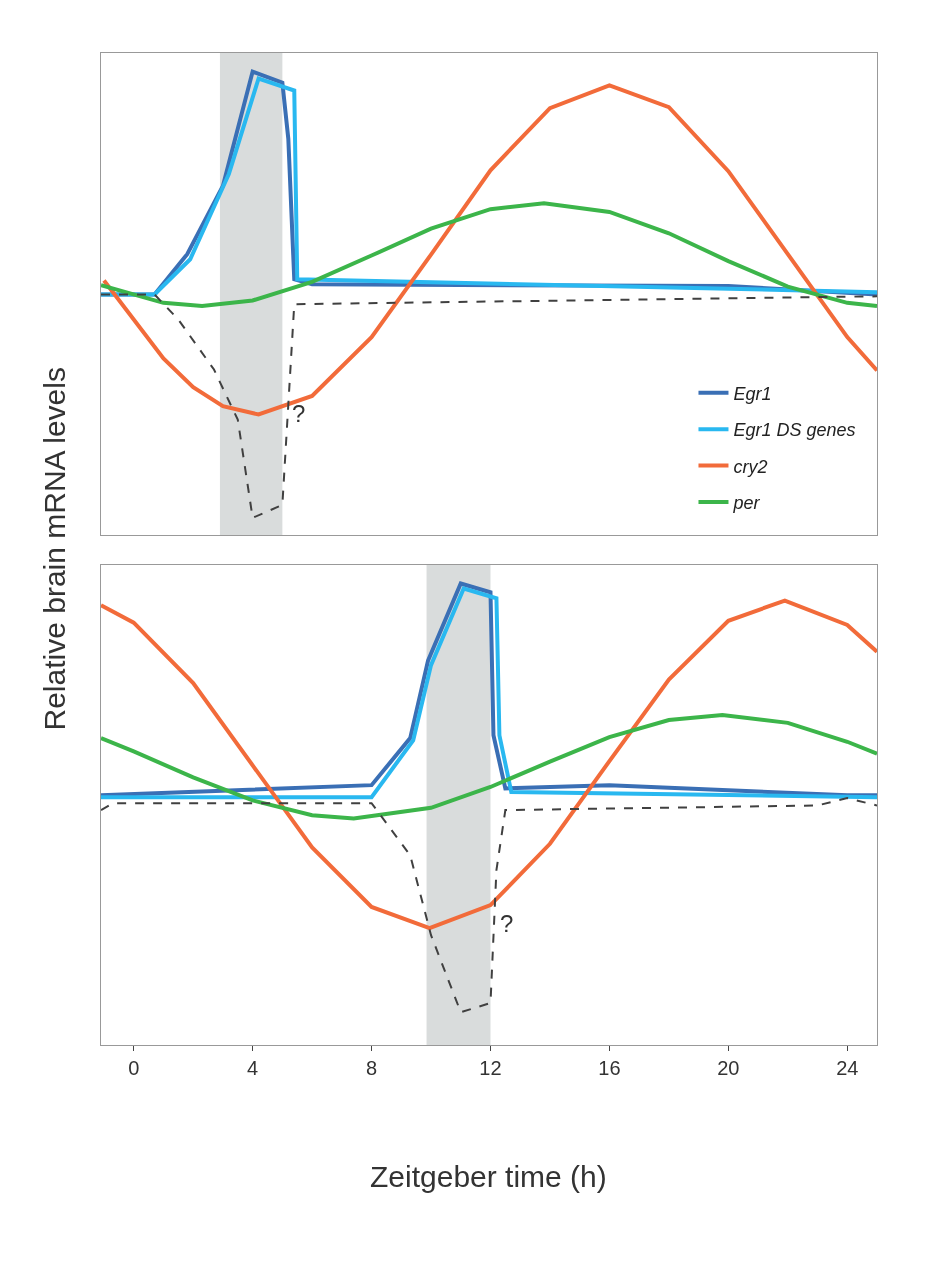 This screenshot has height=1270, width=925. What do you see at coordinates (54, 549) in the screenshot?
I see `y-axis-title: Relative brain mRNA levels` at bounding box center [54, 549].